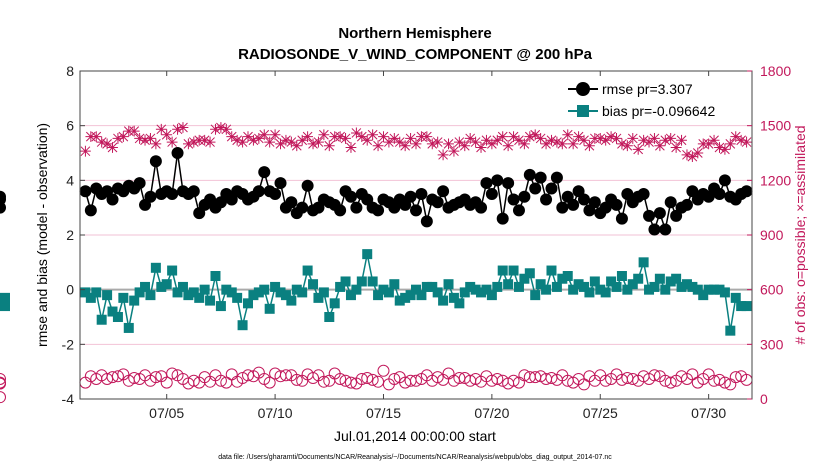  Describe the element at coordinates (800, 234) in the screenshot. I see `y-axis-right-label: # of obs: o=possible; ×=assimilated` at that location.